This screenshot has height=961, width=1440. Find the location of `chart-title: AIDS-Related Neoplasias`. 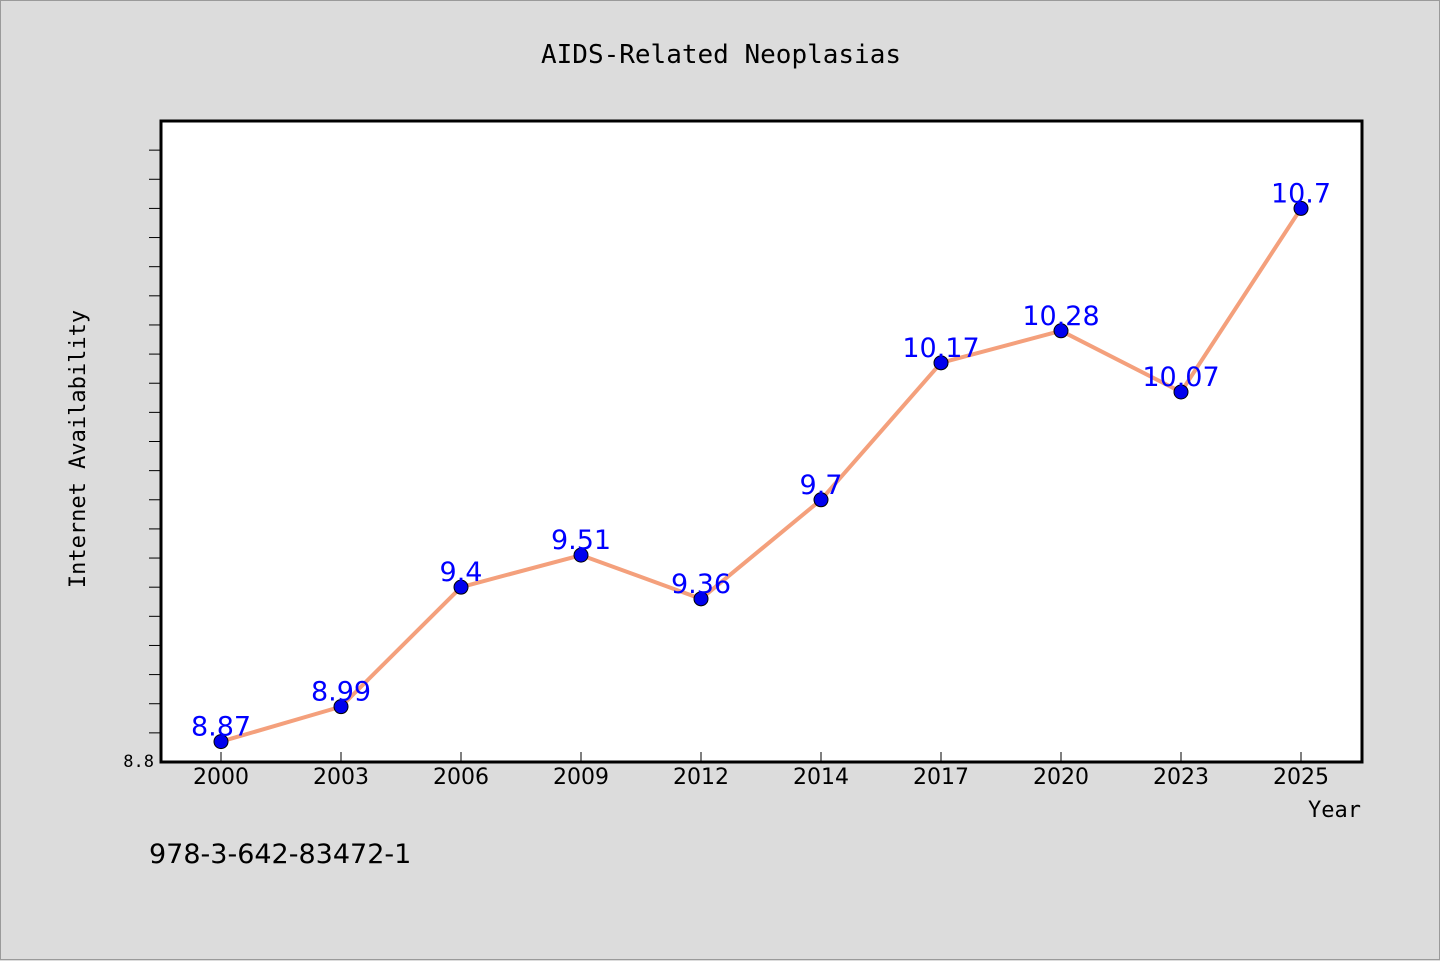

chart-title: AIDS-Related Neoplasias is located at coordinates (721, 55).